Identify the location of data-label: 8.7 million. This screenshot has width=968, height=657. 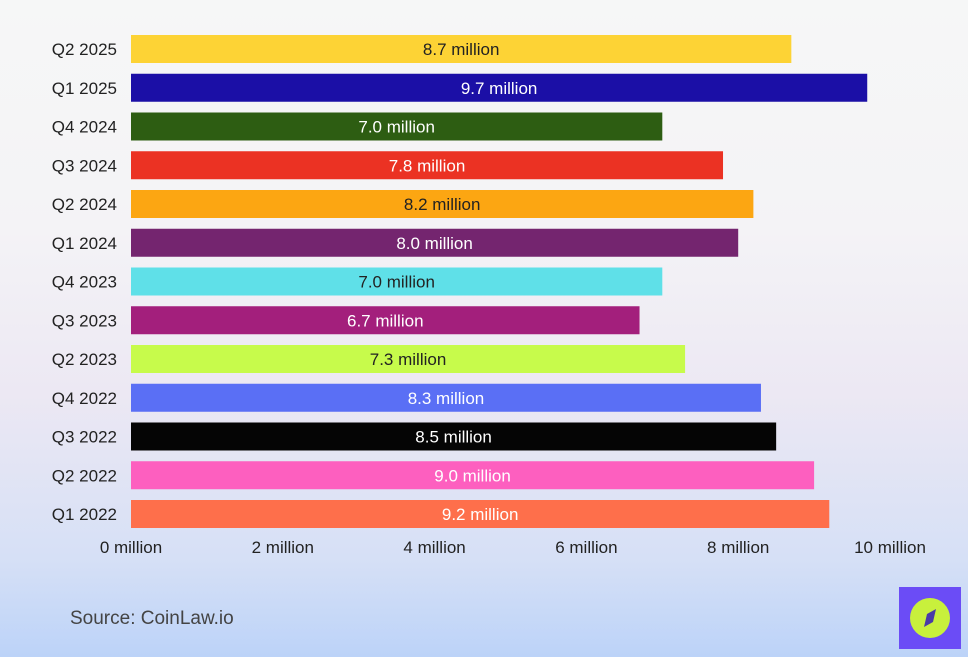
(461, 49).